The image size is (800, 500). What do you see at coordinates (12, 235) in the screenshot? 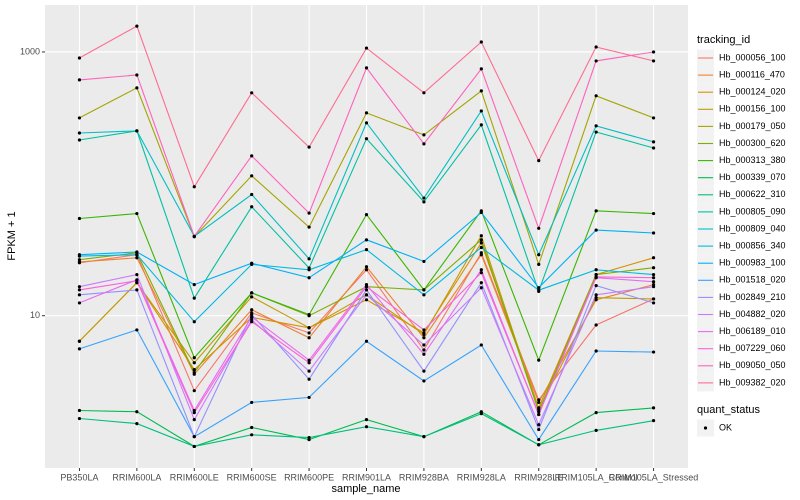
I see `y-axis-label: FPKM + 1` at bounding box center [12, 235].